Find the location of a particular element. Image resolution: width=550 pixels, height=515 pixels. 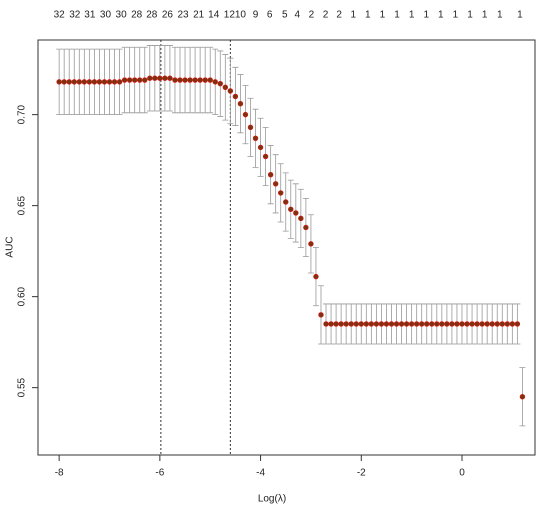

top-axis-label: 9 is located at coordinates (256, 15).